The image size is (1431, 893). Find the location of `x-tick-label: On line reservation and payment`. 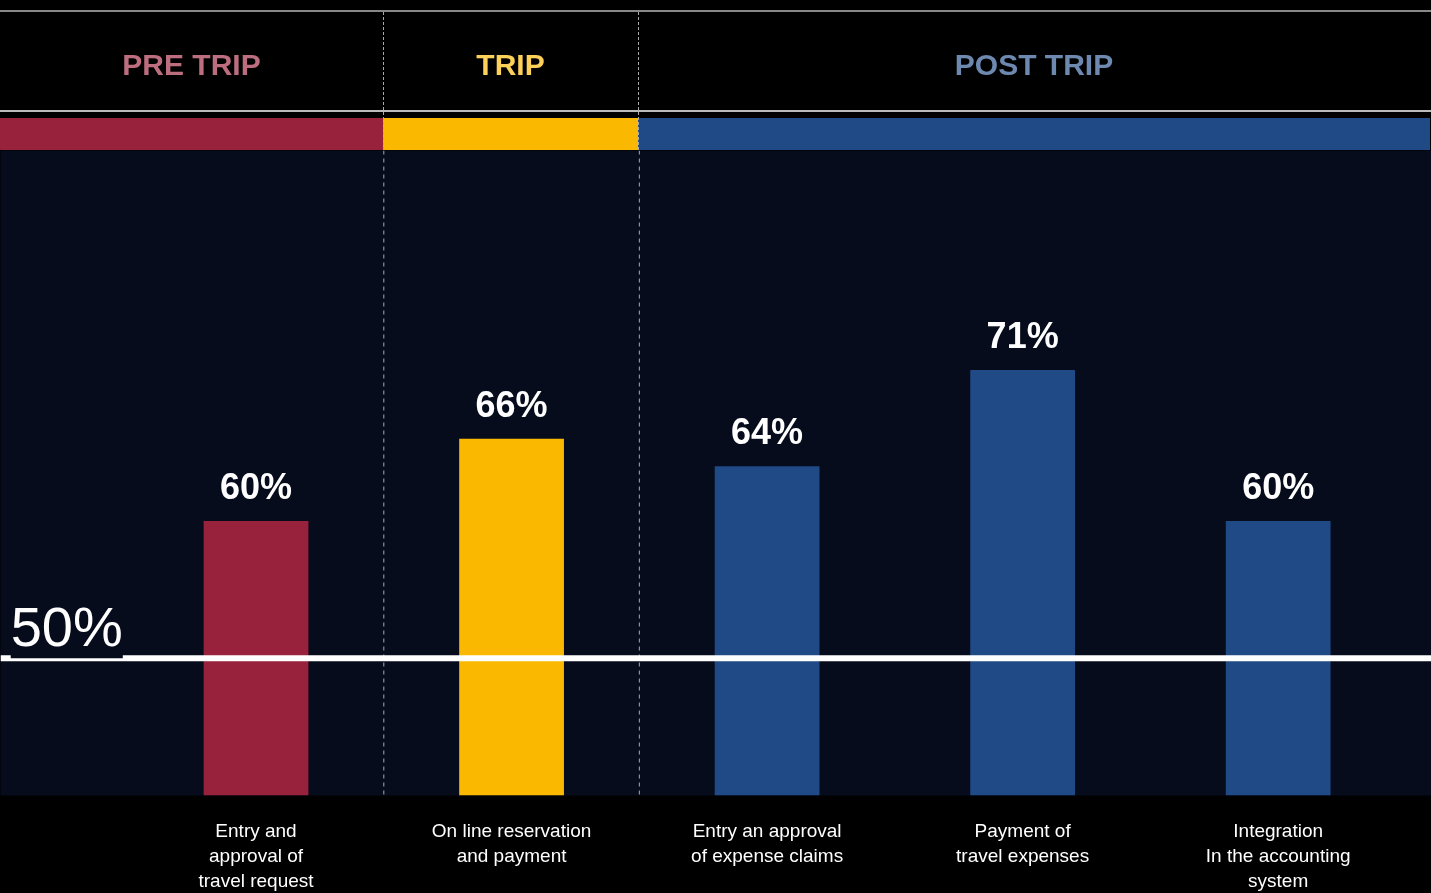

x-tick-label: On line reservation and payment is located at coordinates (511, 842).